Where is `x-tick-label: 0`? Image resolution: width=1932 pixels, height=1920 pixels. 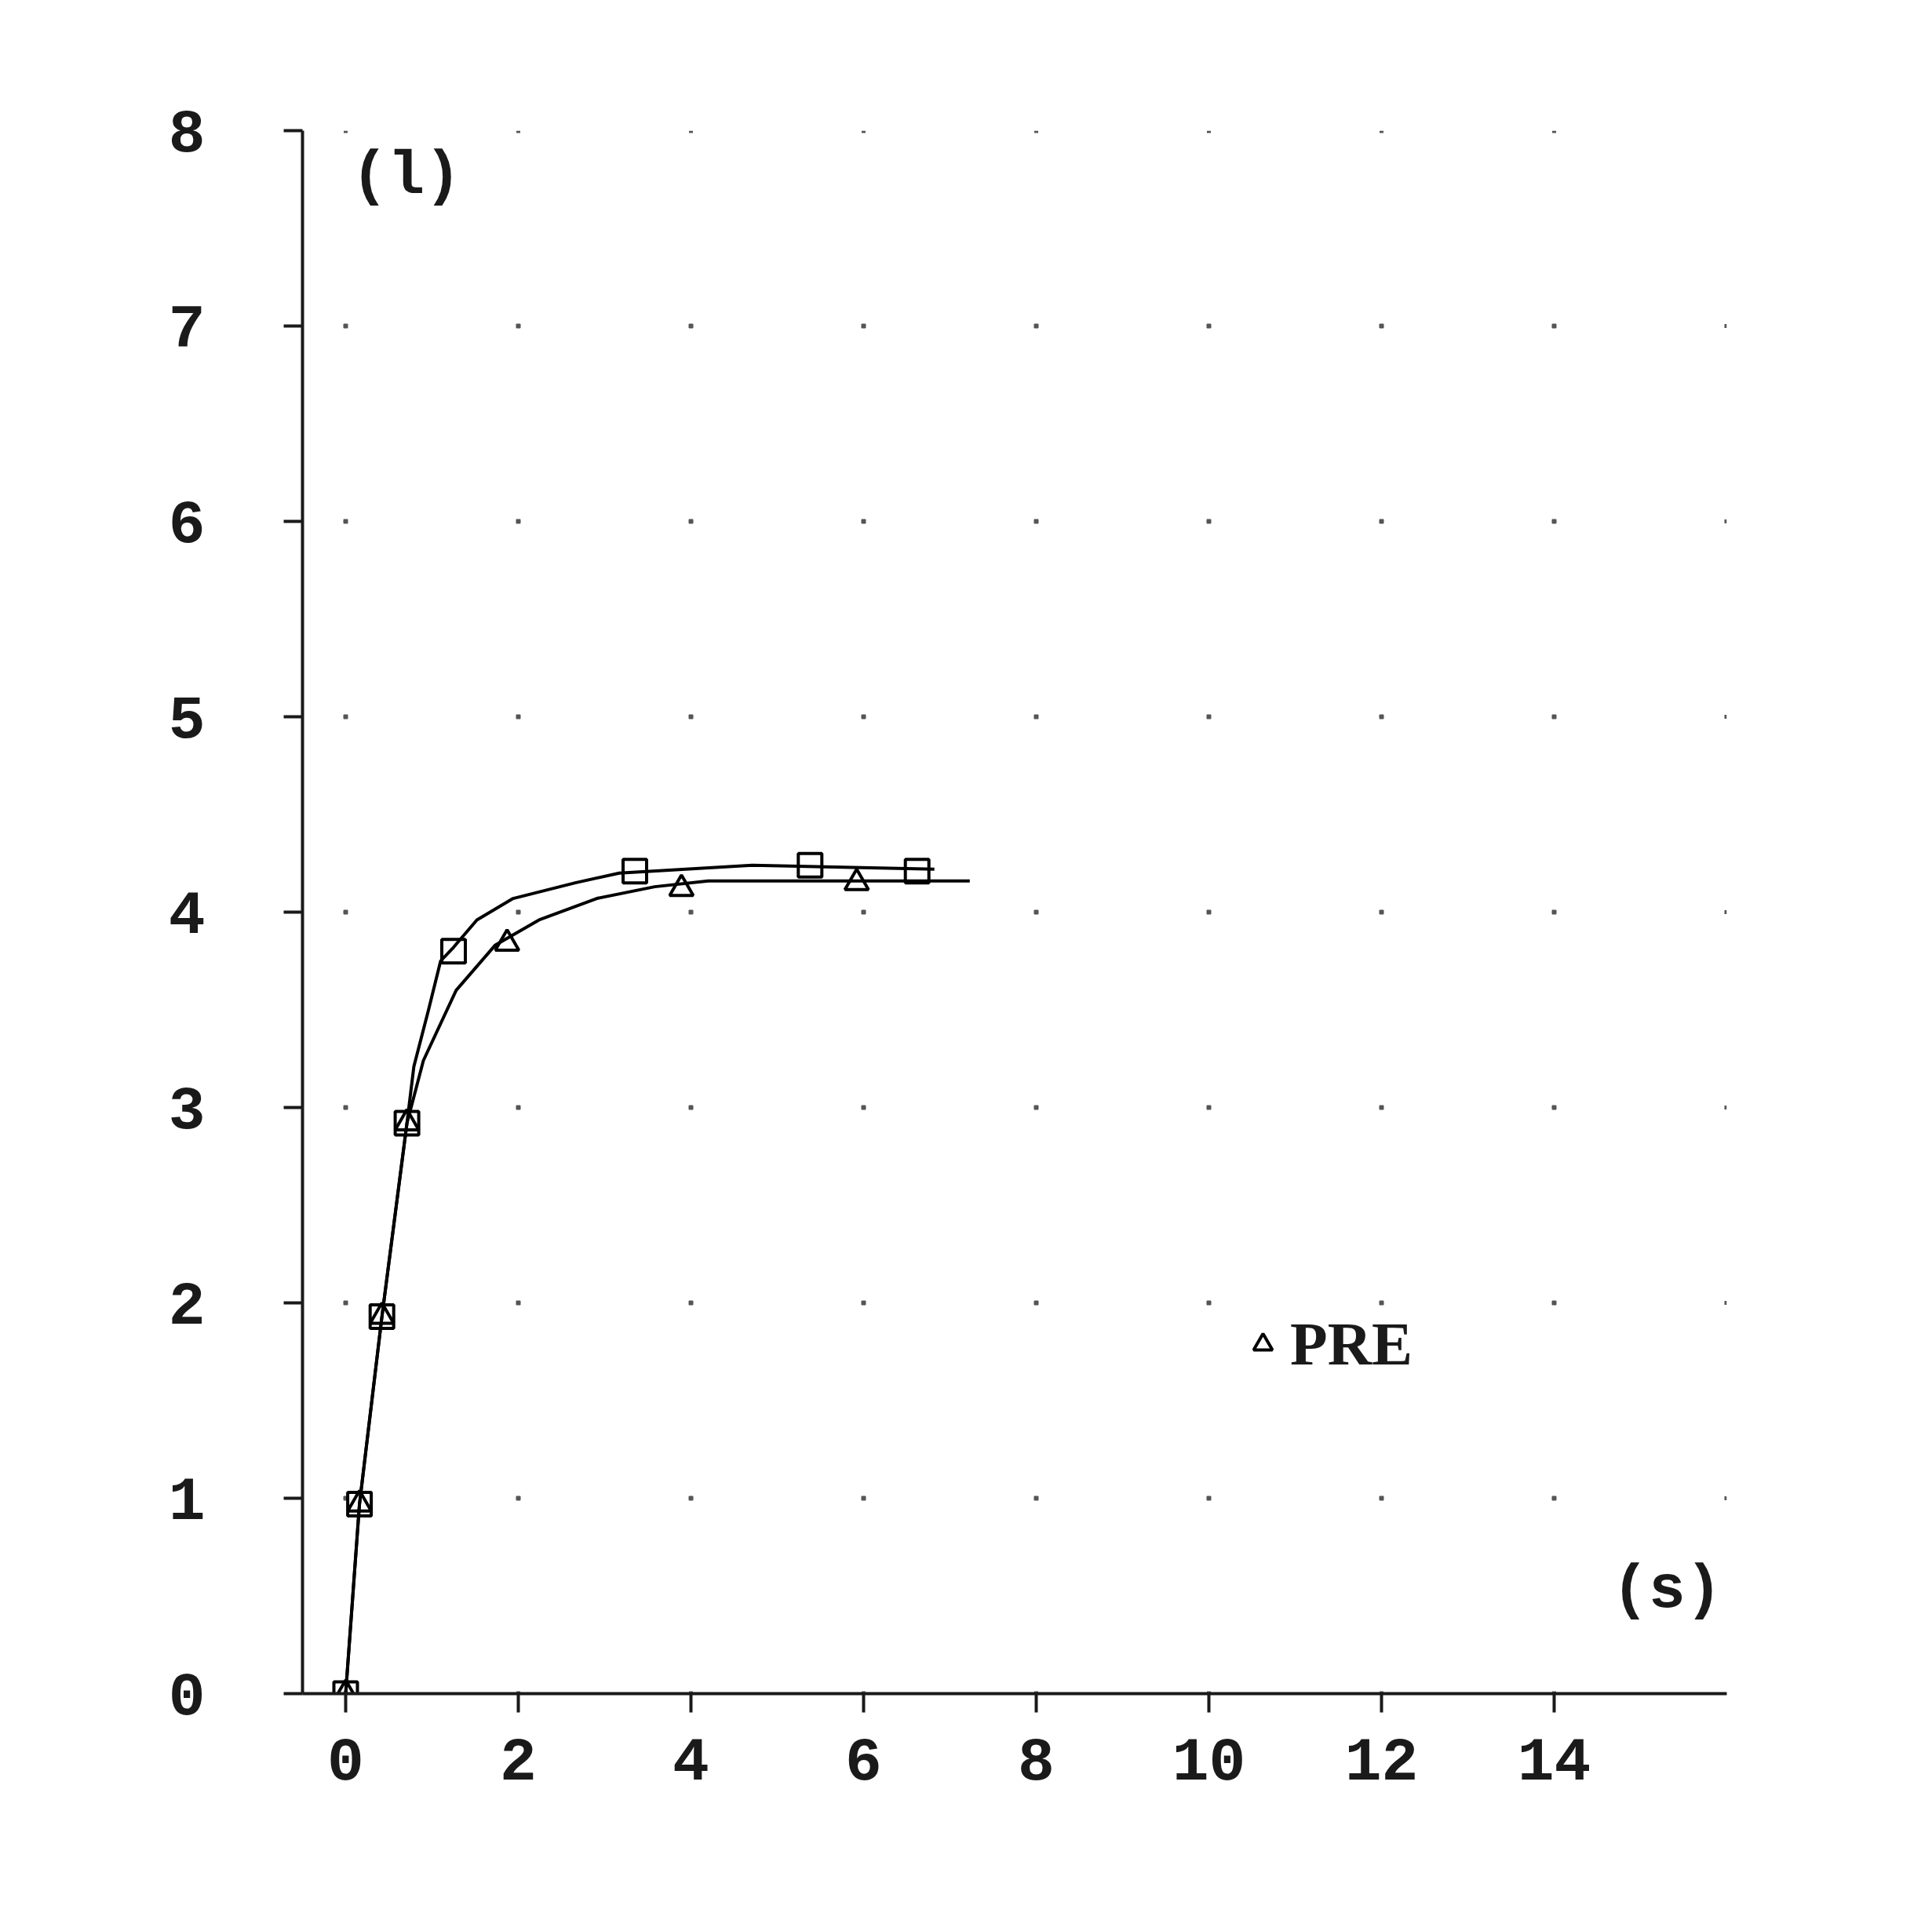
x-tick-label: 0 is located at coordinates (345, 1763).